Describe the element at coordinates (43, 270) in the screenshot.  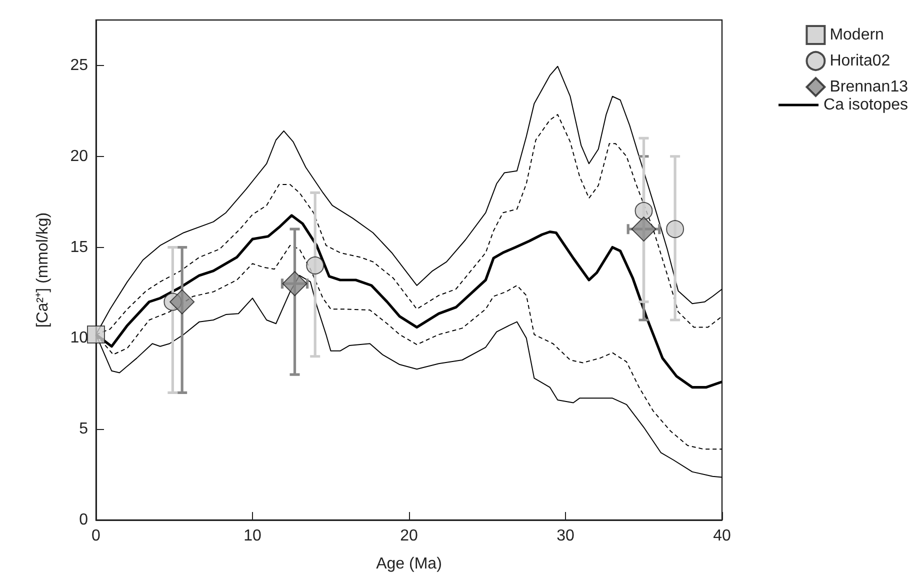
I see `y-axis-title: [Ca²⁺] (mmol/kg)` at that location.